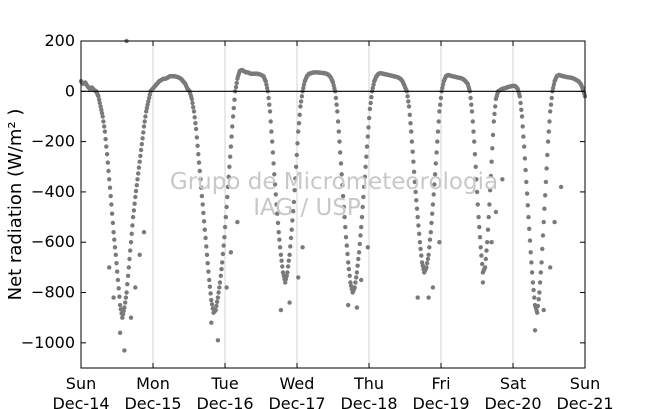 Image resolution: width=650 pixels, height=409 pixels. I want to click on y-tick-label: −800, so click(53, 292).